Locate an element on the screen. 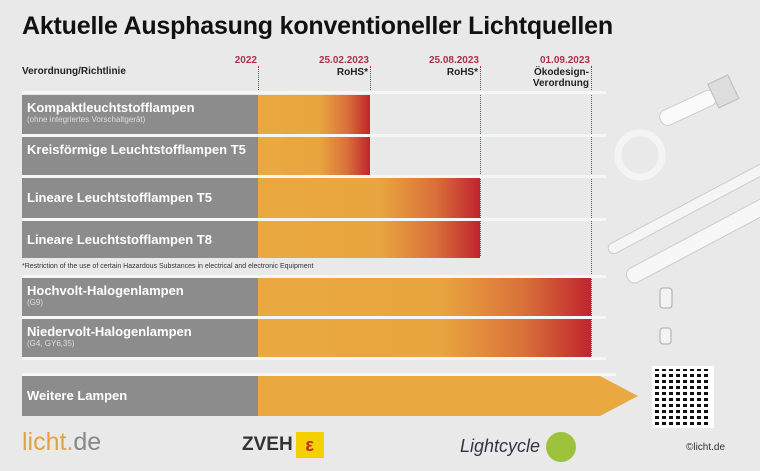 This screenshot has height=471, width=760. oekodesign-label: Ökodesign- Verordnung is located at coordinates (560, 78).